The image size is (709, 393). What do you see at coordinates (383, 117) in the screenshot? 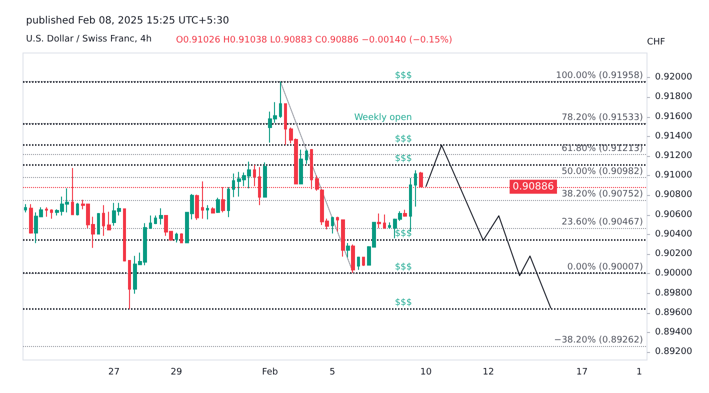
I see `ref-line-label: Weekly open` at bounding box center [383, 117].